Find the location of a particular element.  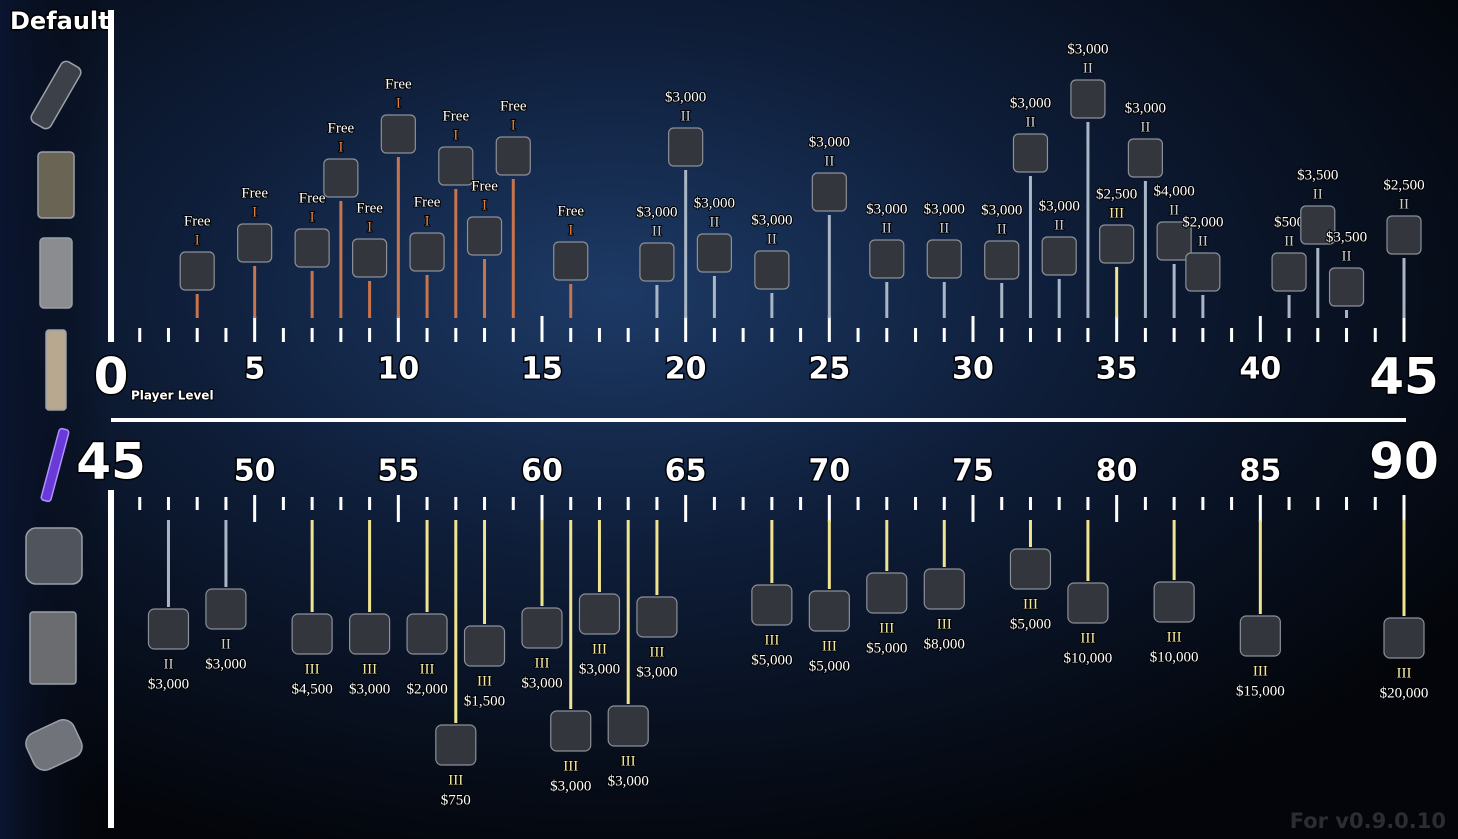

item-tier: I is located at coordinates (455, 135).